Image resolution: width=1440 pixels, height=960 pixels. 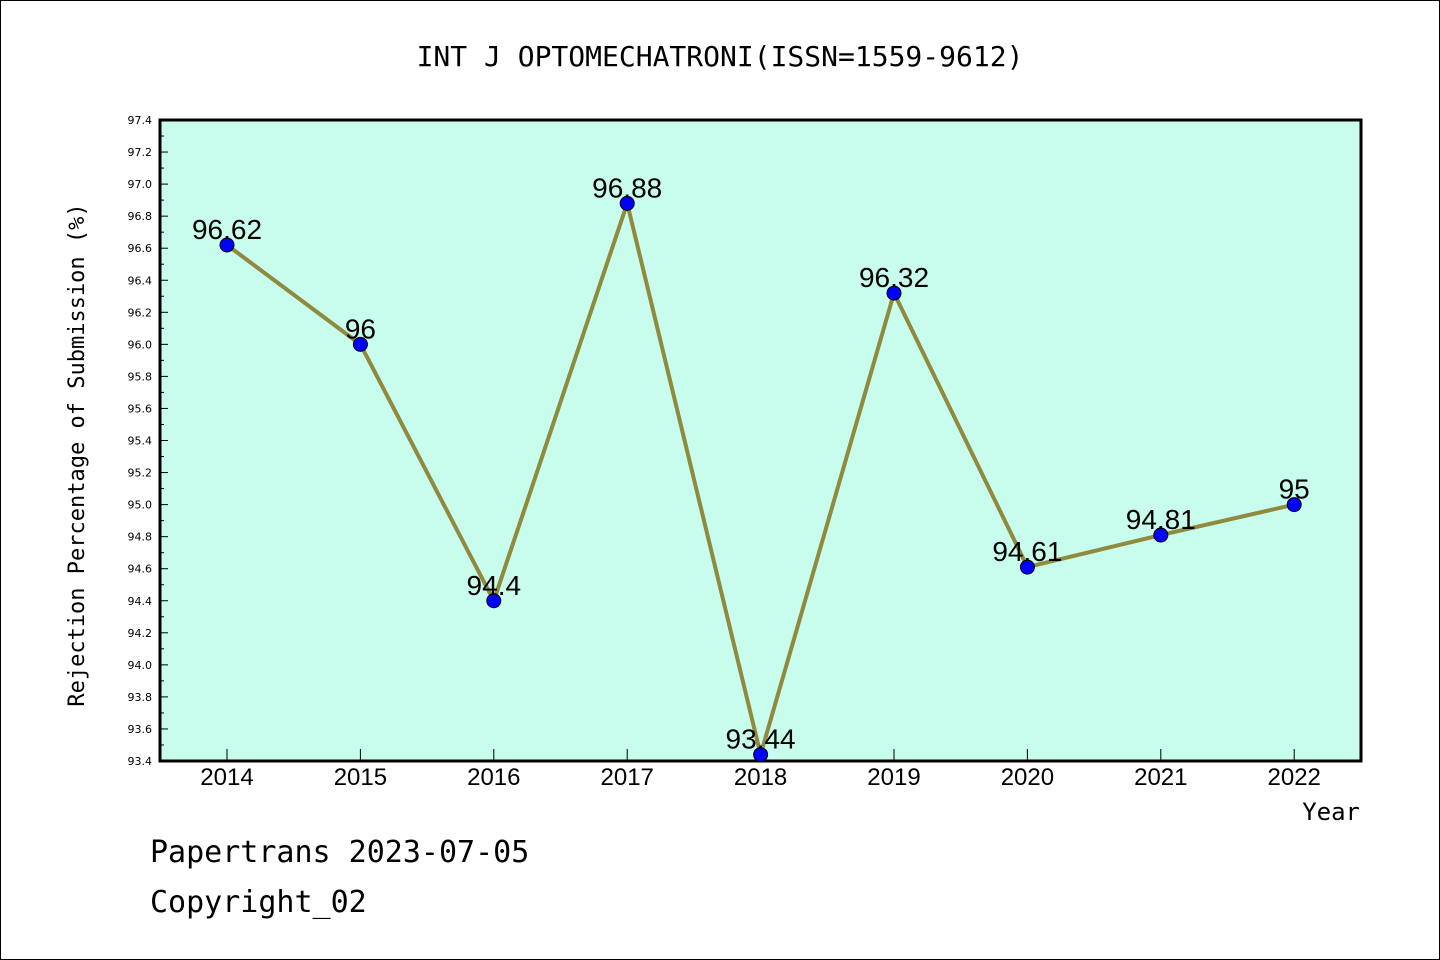 What do you see at coordinates (140, 280) in the screenshot?
I see `y-tick-label: 96.4` at bounding box center [140, 280].